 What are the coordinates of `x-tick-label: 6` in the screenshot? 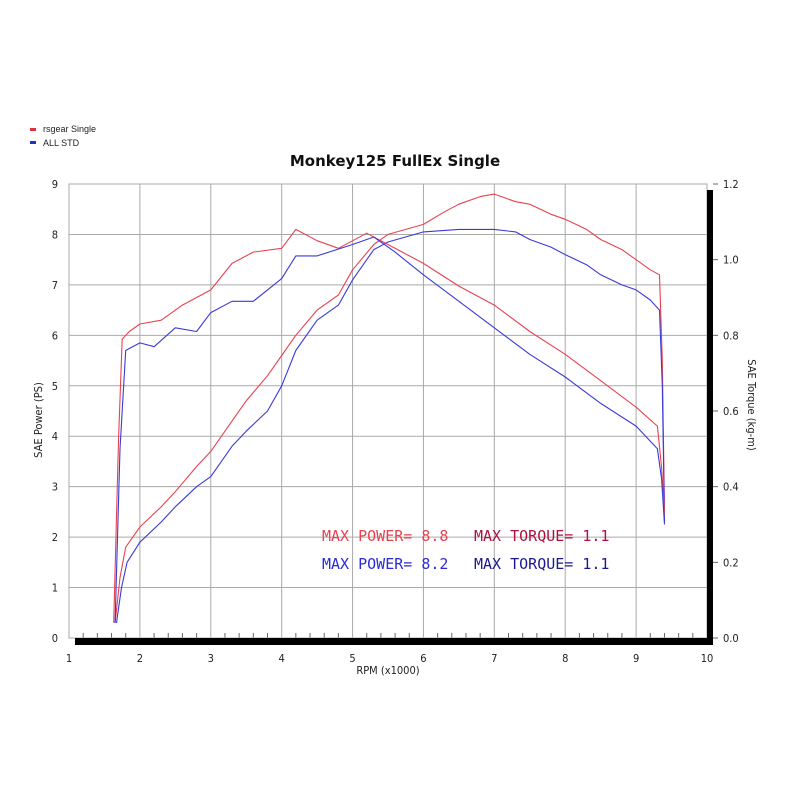 It's located at (423, 658).